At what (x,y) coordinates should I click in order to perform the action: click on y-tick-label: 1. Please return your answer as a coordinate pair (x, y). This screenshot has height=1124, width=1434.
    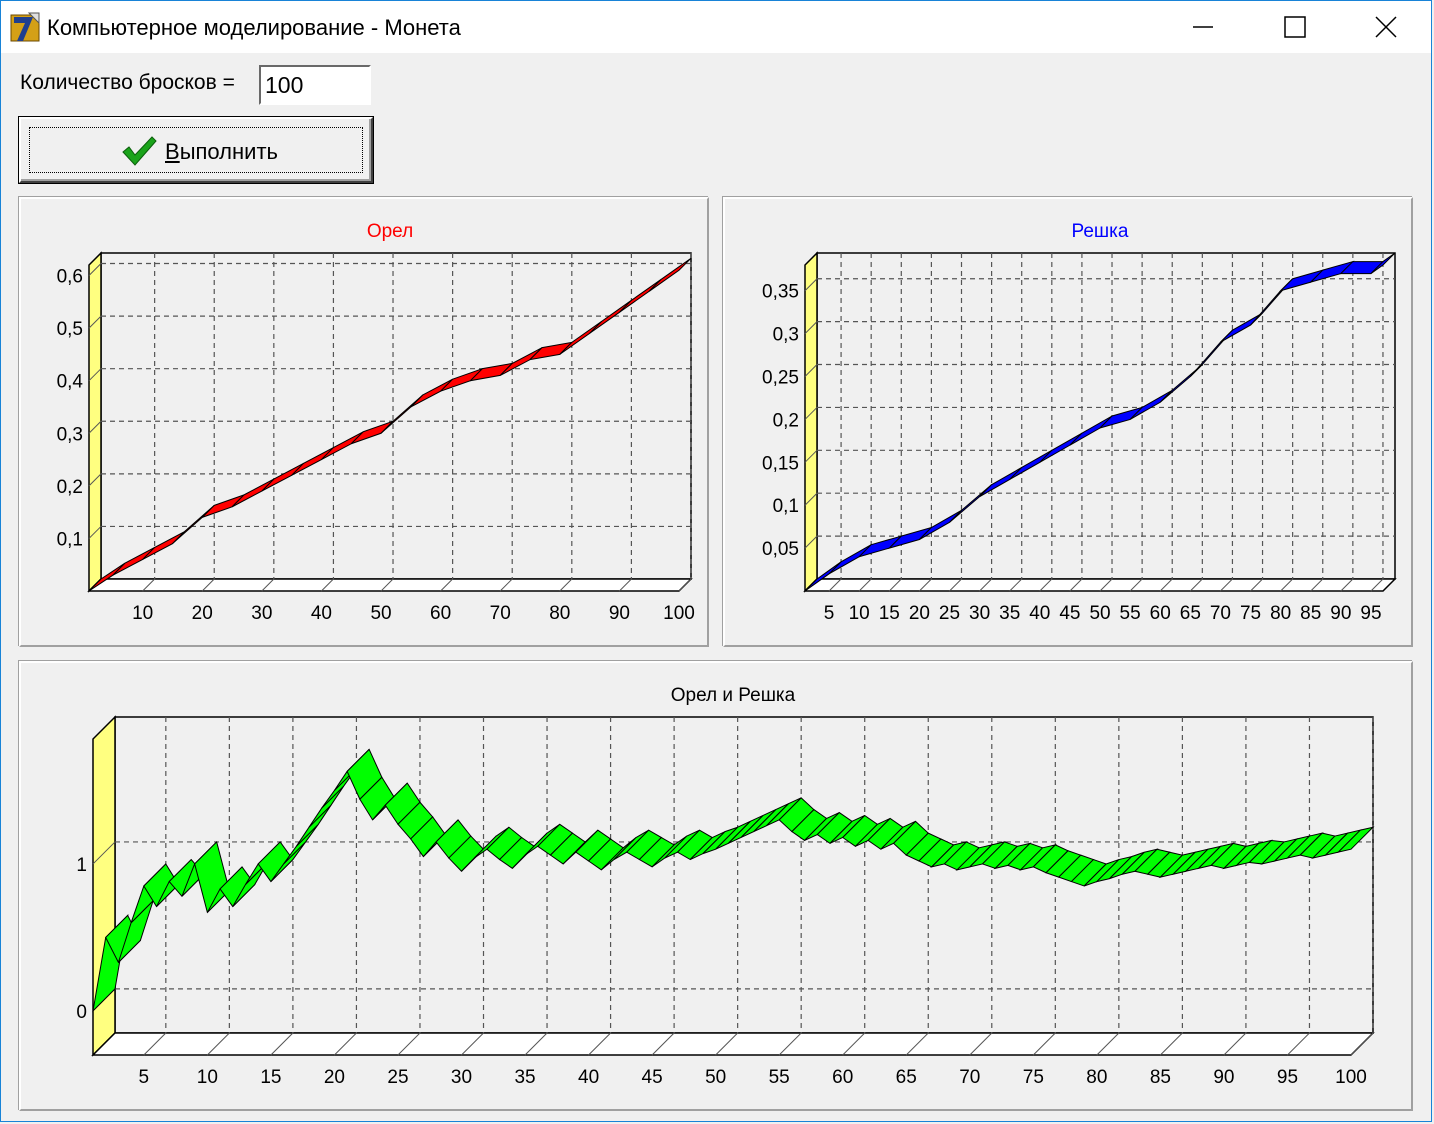
    Looking at the image, I should click on (81, 865).